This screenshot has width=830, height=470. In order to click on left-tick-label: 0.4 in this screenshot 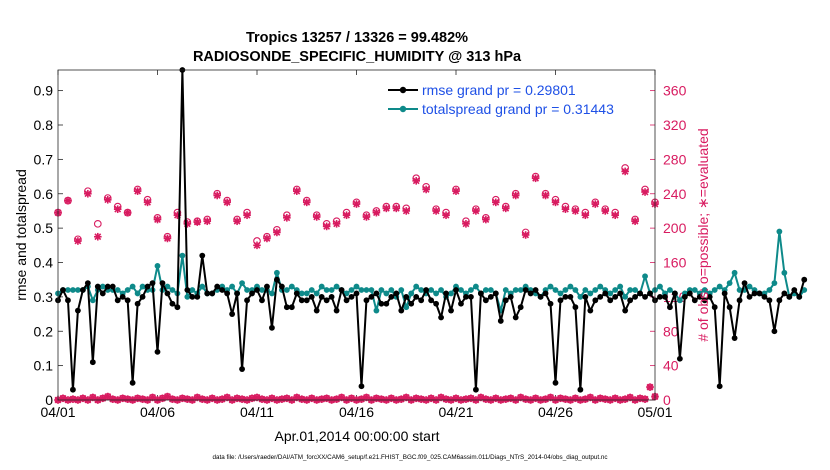, I will do `click(44, 263)`.